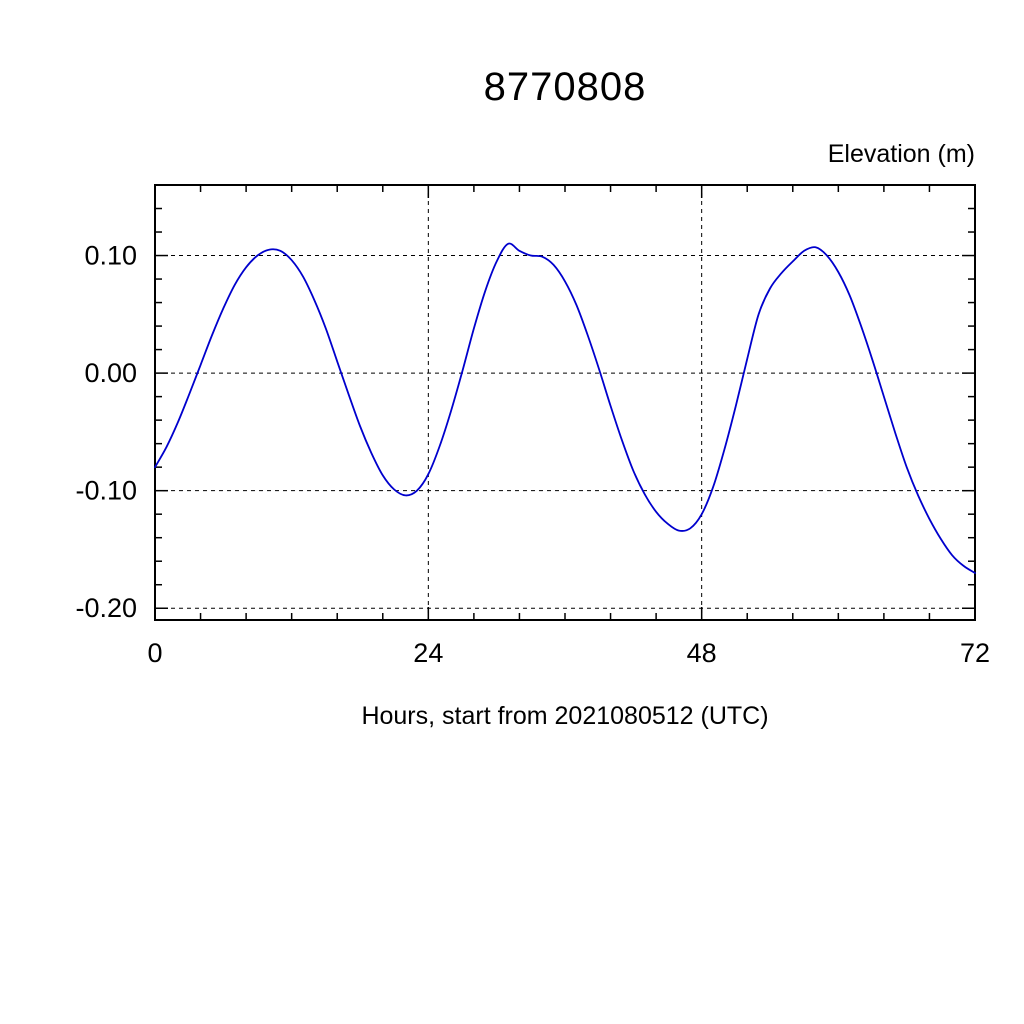 This screenshot has height=1024, width=1024. Describe the element at coordinates (975, 653) in the screenshot. I see `x-tick-label: 72` at that location.